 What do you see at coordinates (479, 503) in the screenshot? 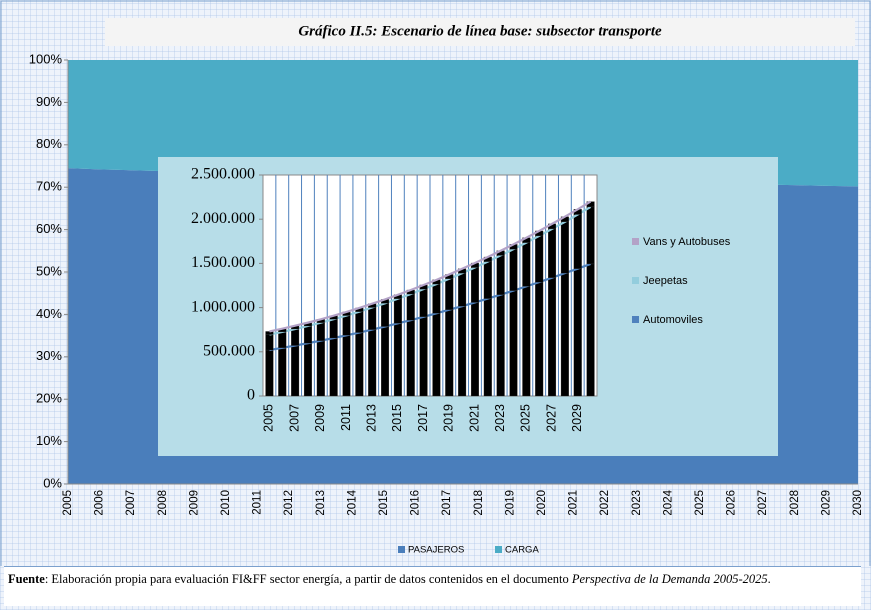
I see `x-tick-label: 2018` at bounding box center [479, 503].